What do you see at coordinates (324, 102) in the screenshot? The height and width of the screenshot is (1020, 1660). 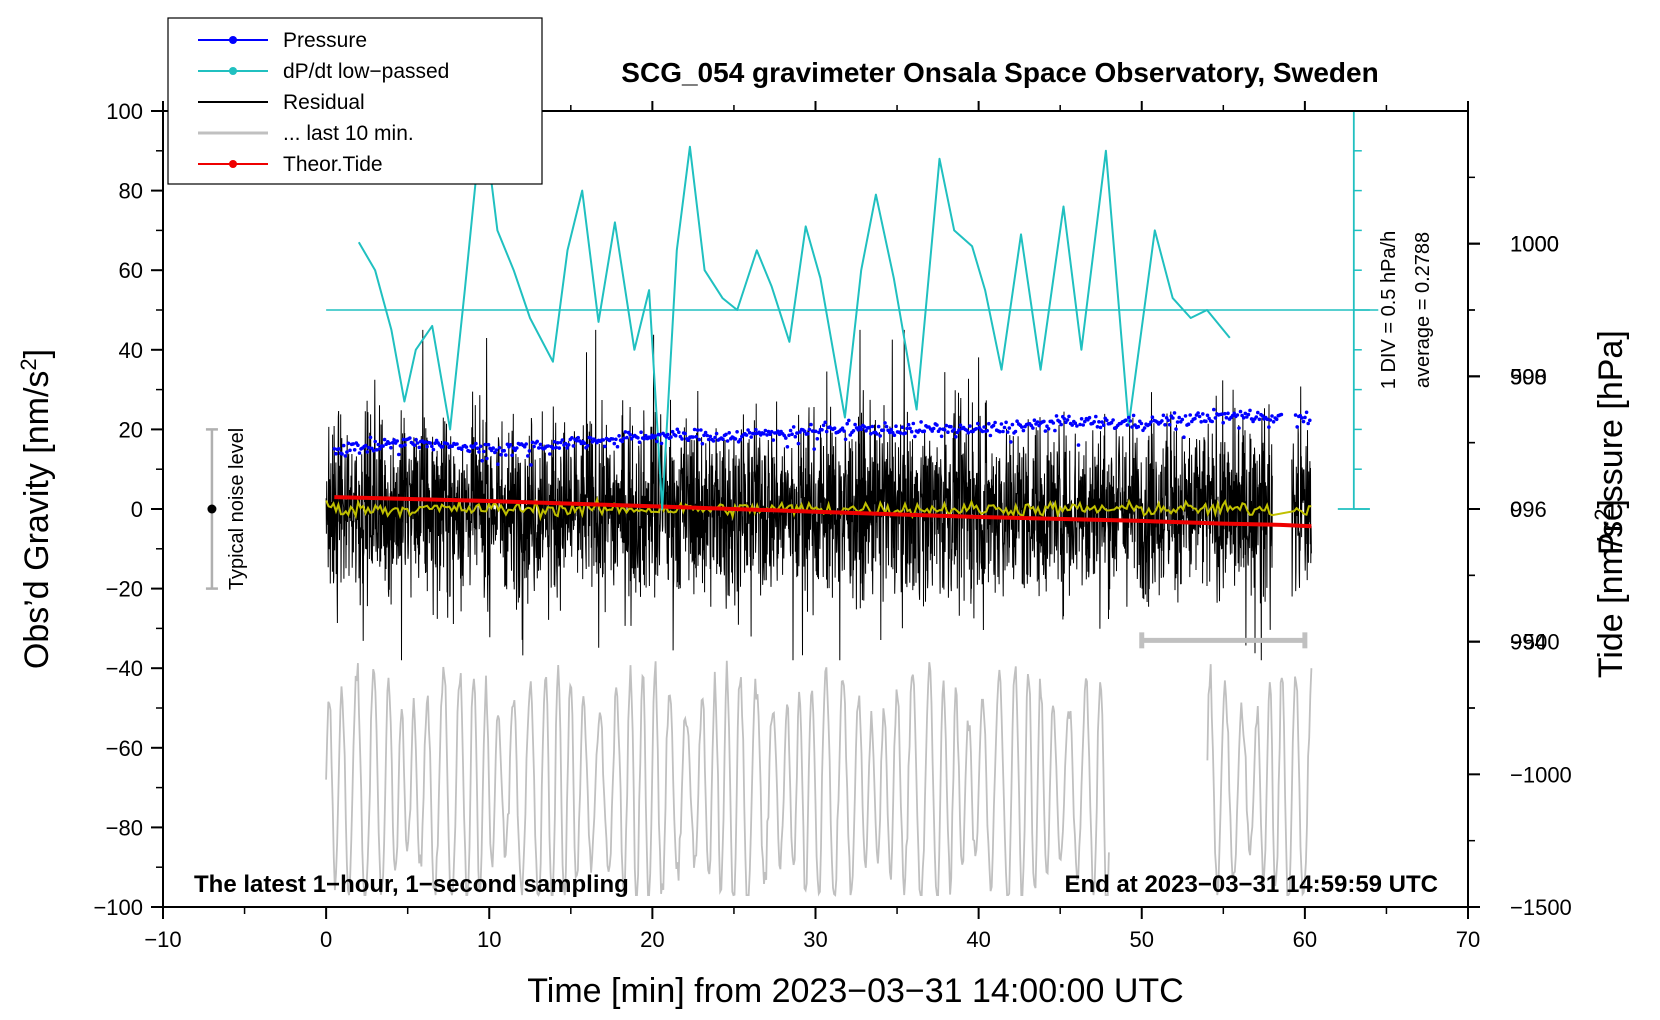 I see `legend-label: Residual` at bounding box center [324, 102].